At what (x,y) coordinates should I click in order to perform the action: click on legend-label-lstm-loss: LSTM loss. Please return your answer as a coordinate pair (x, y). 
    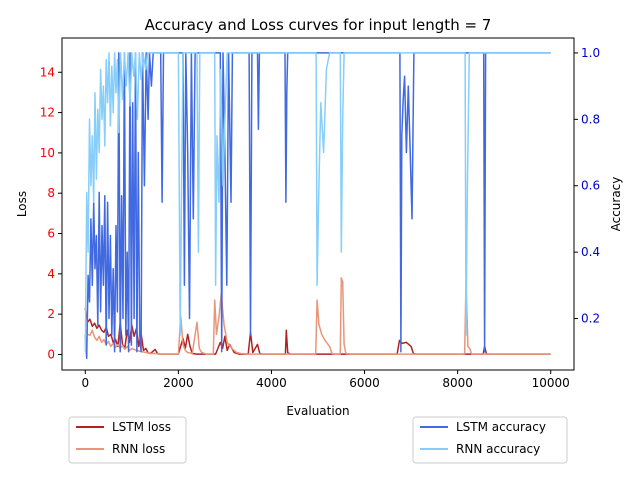
    Looking at the image, I should click on (141, 427).